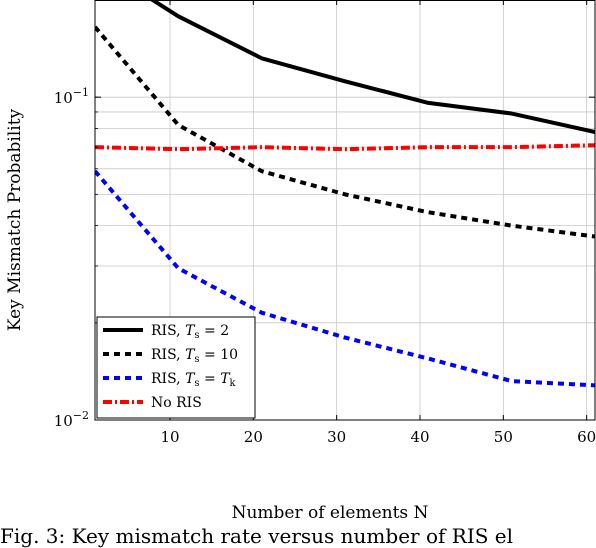 Image resolution: width=596 pixels, height=548 pixels. I want to click on x-tick-labels: 10 20 30 40 50 60, so click(378, 437).